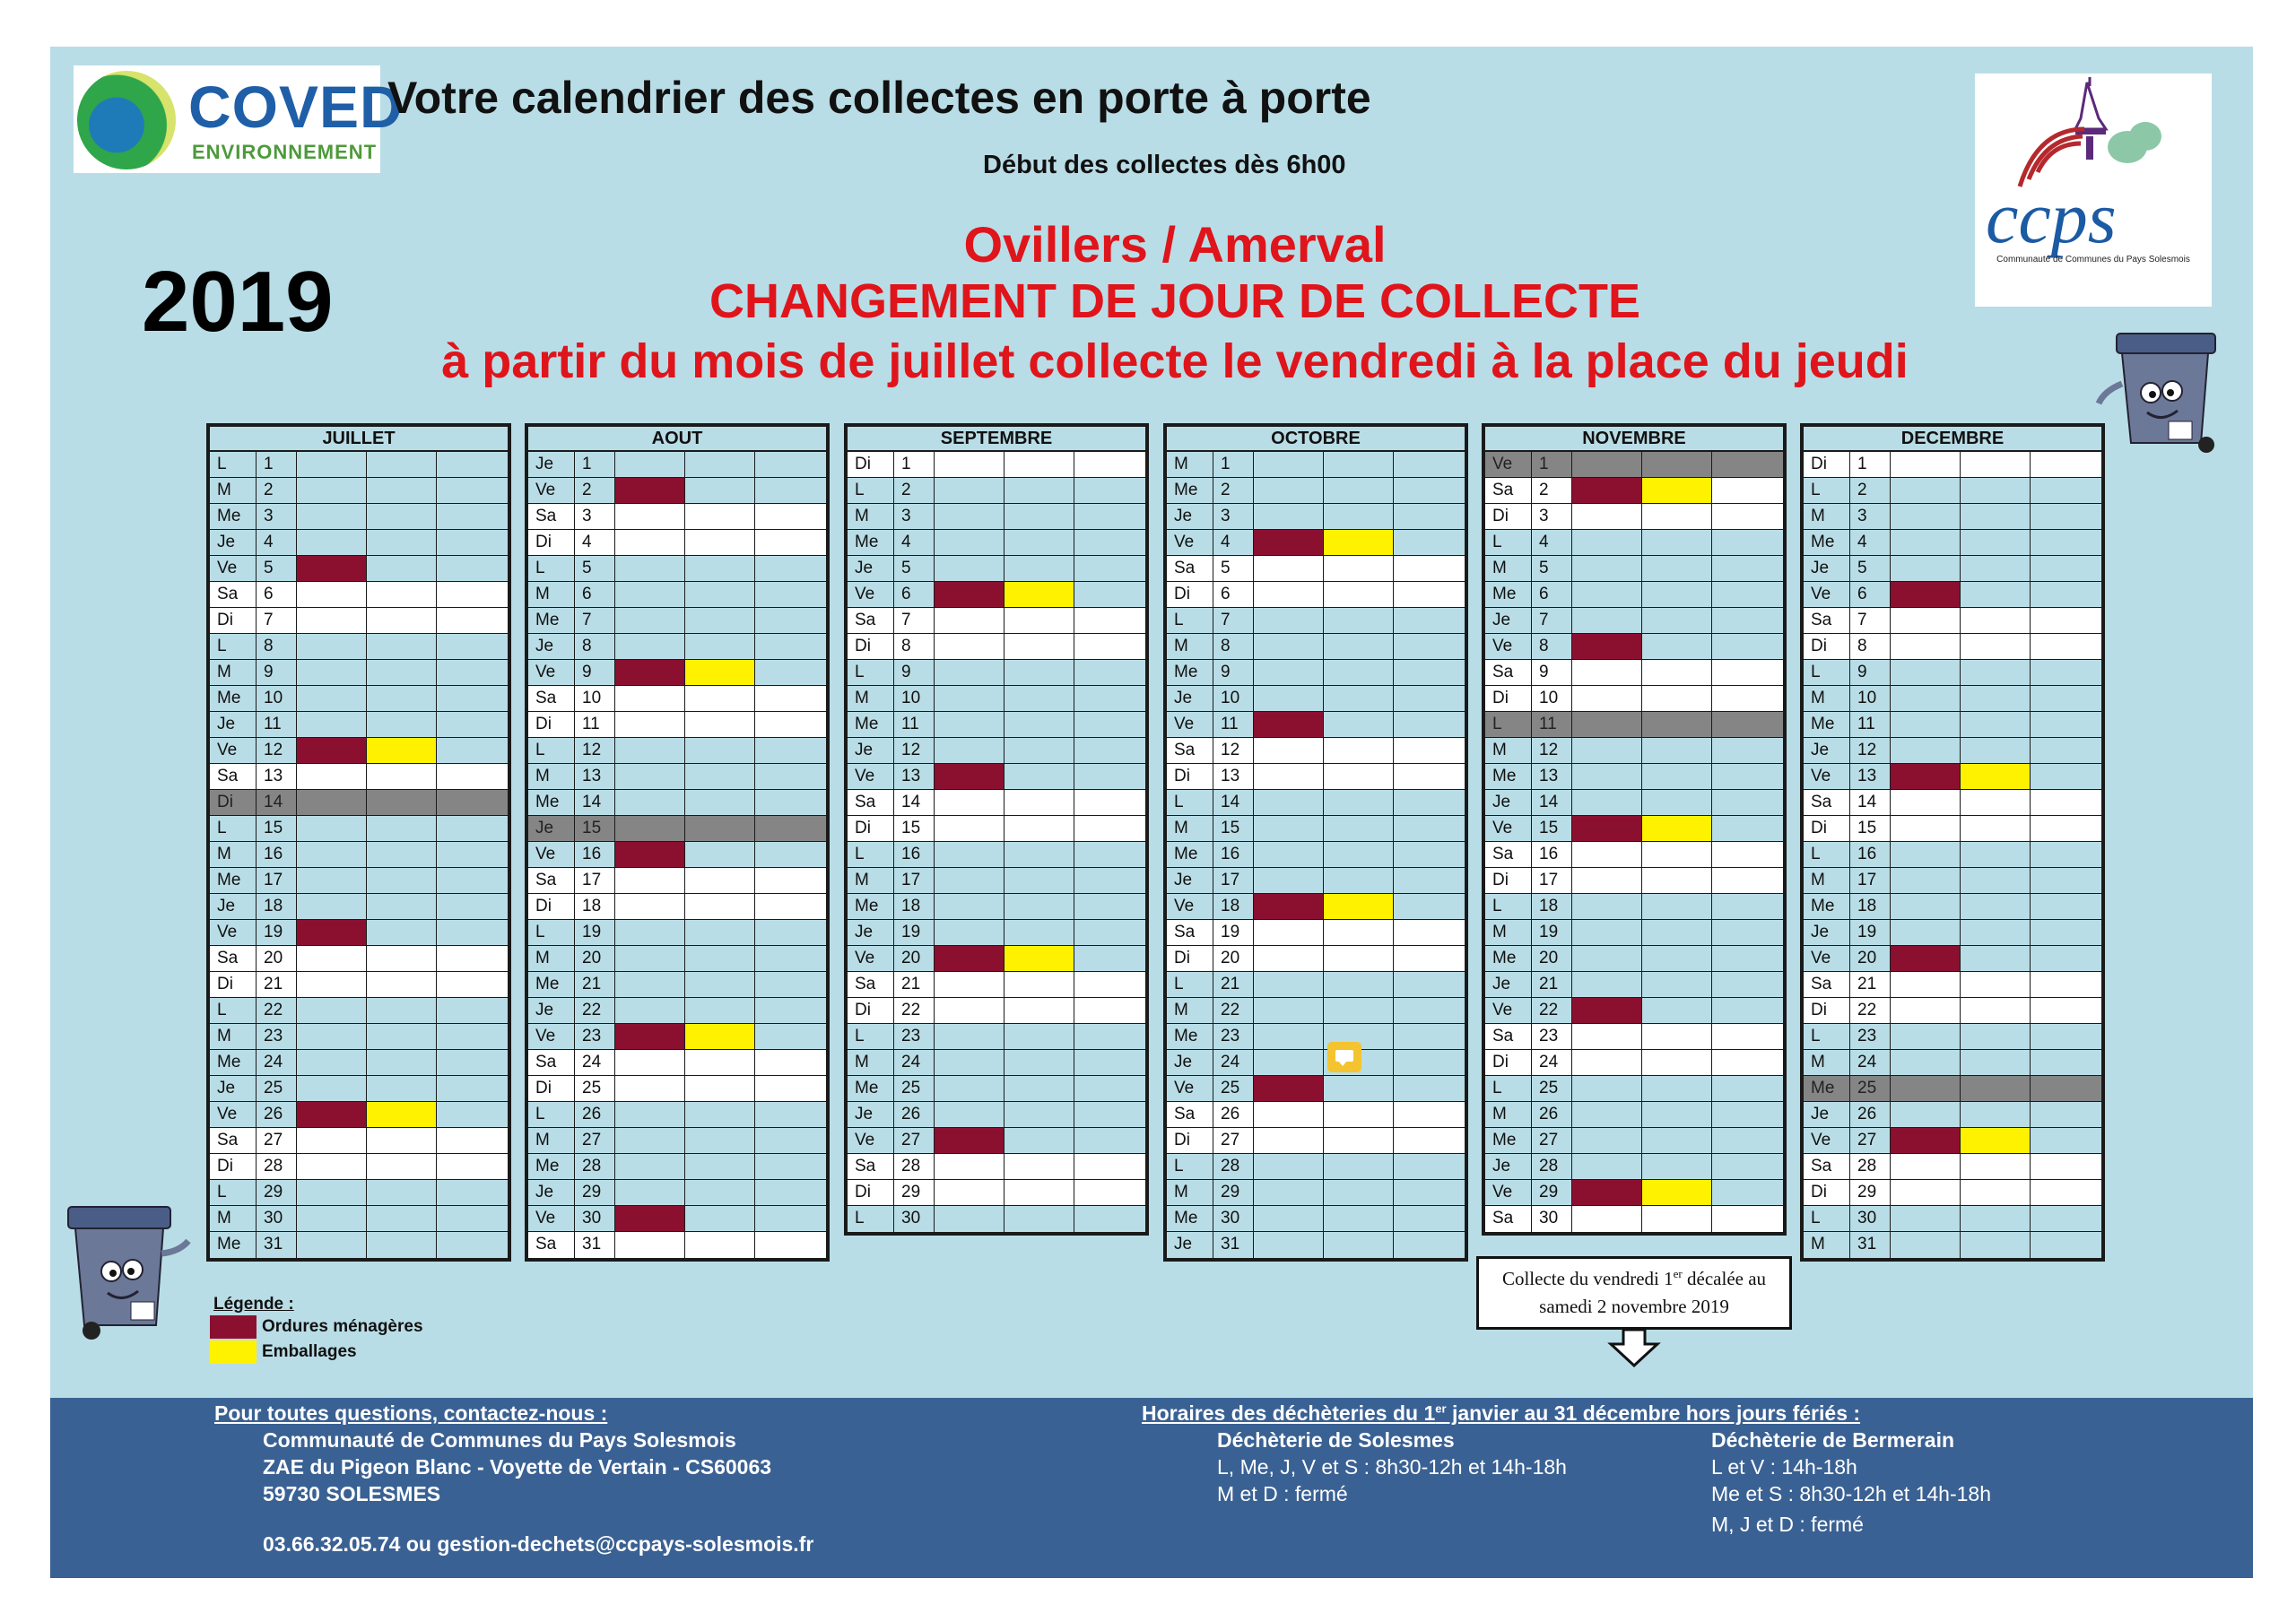  Describe the element at coordinates (1952, 1115) in the screenshot. I see `day-row: Je 26` at that location.